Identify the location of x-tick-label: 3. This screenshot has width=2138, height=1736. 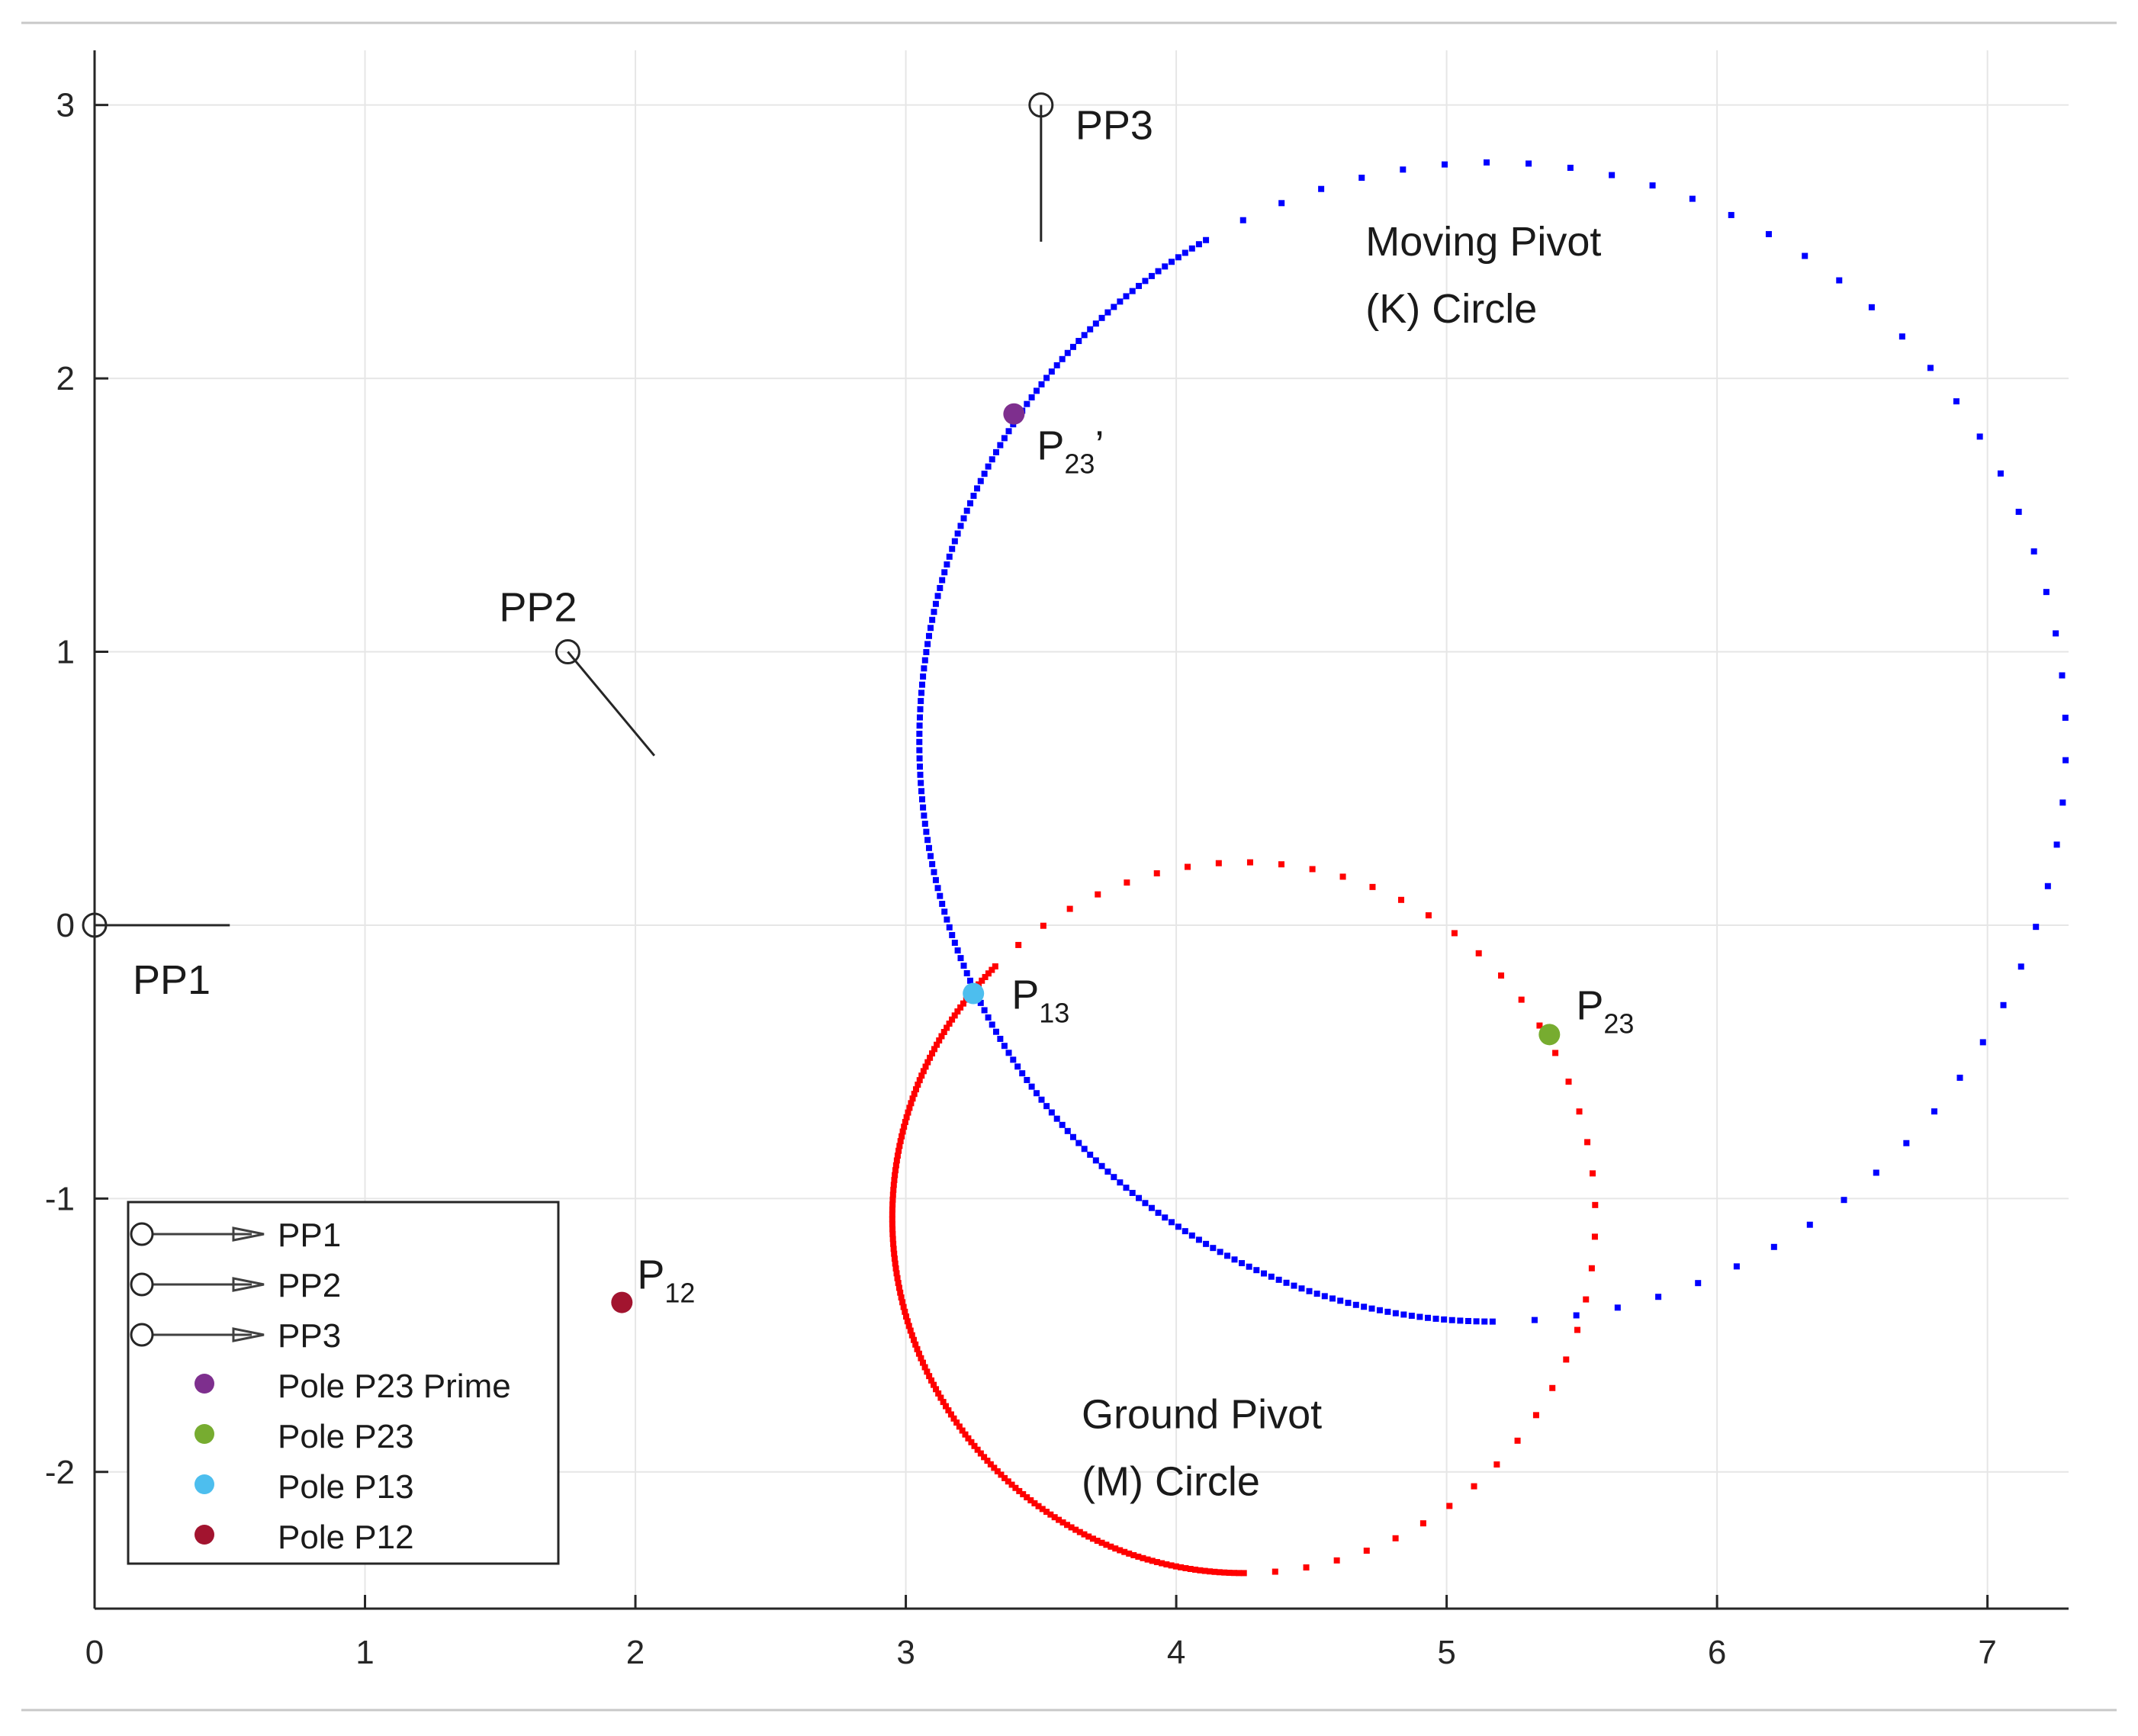
(906, 1652).